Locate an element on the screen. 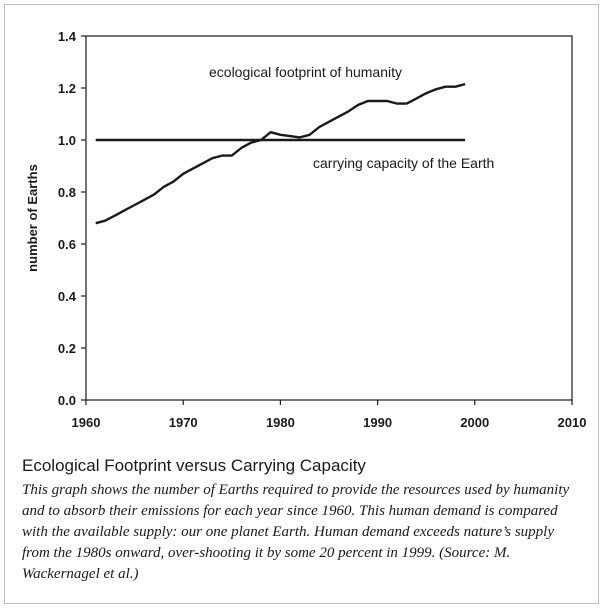  x-tick-label: 1970 is located at coordinates (183, 422).